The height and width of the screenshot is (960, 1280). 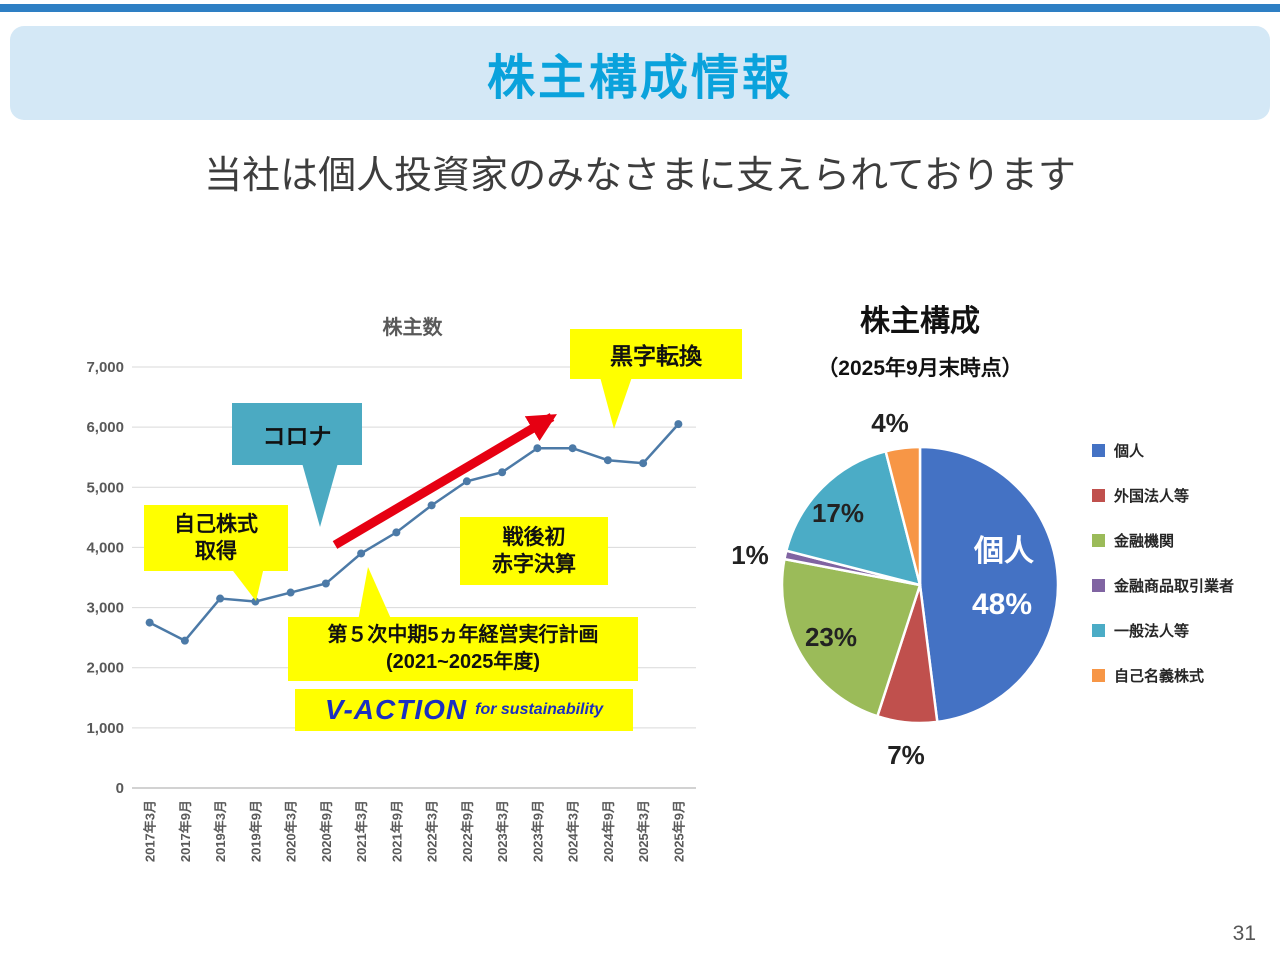 What do you see at coordinates (1174, 586) in the screenshot?
I see `legend-label-financial-dealers: 金融商品取引業者` at bounding box center [1174, 586].